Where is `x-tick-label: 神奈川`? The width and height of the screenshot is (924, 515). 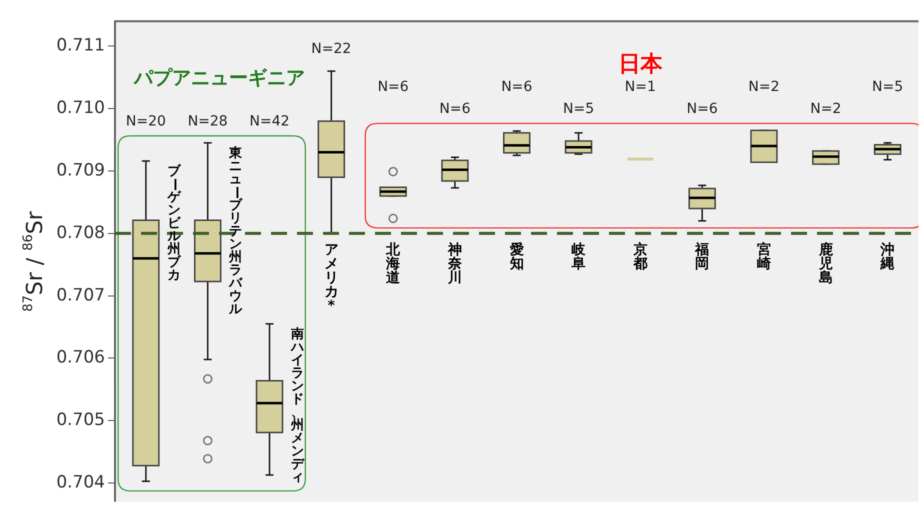 x-tick-label: 神奈川 is located at coordinates (454, 263).